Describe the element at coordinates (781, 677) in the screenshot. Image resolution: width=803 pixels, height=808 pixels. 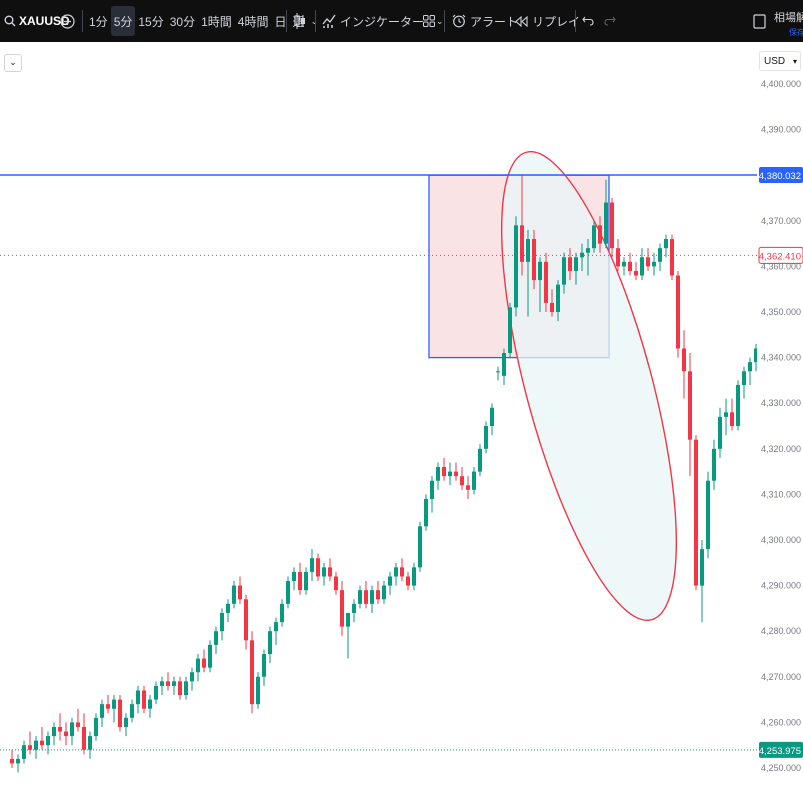
I see `price-tick-label: 4,270.000` at that location.